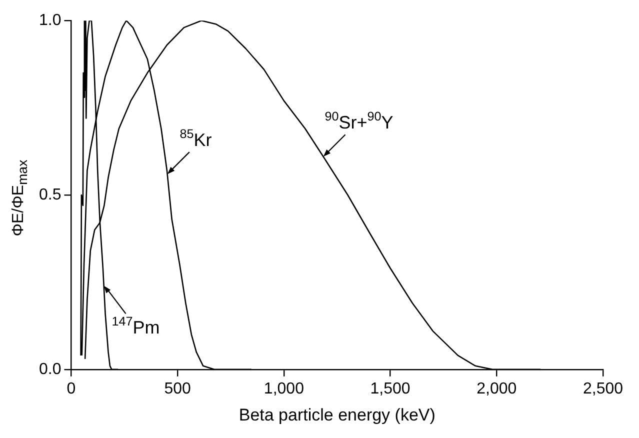 This screenshot has height=438, width=639. What do you see at coordinates (603, 389) in the screenshot?
I see `x-tick-label: 2,500` at bounding box center [603, 389].